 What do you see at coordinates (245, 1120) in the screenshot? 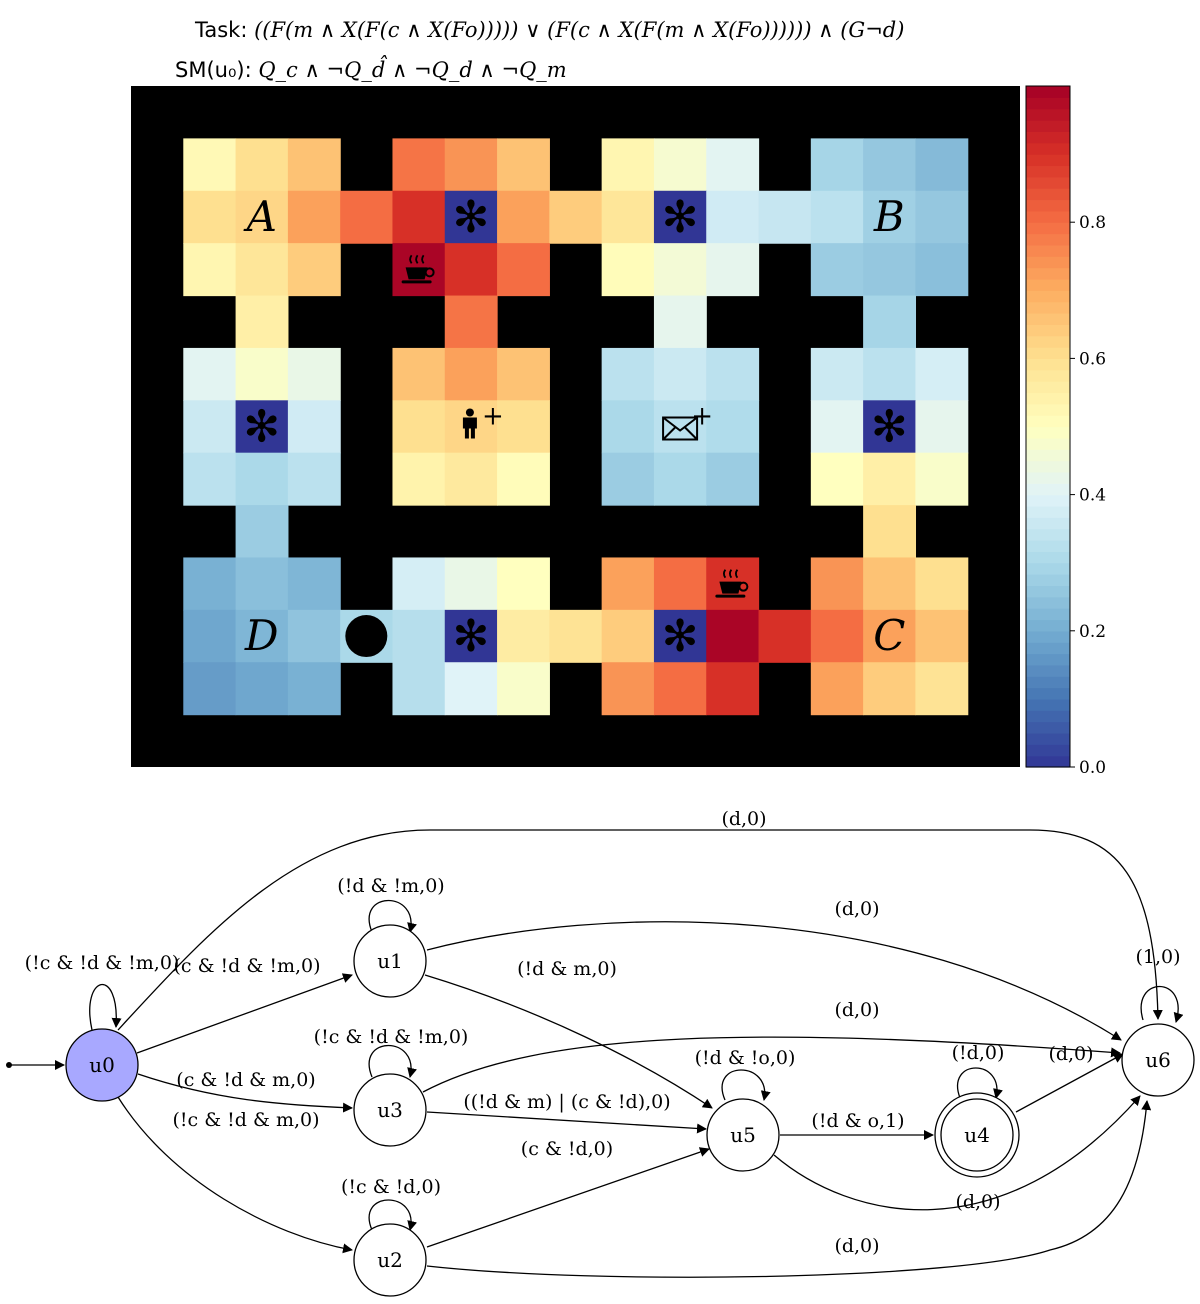
I see `edge-label-u0-u2: (!c & !d & m,0)` at bounding box center [245, 1120].